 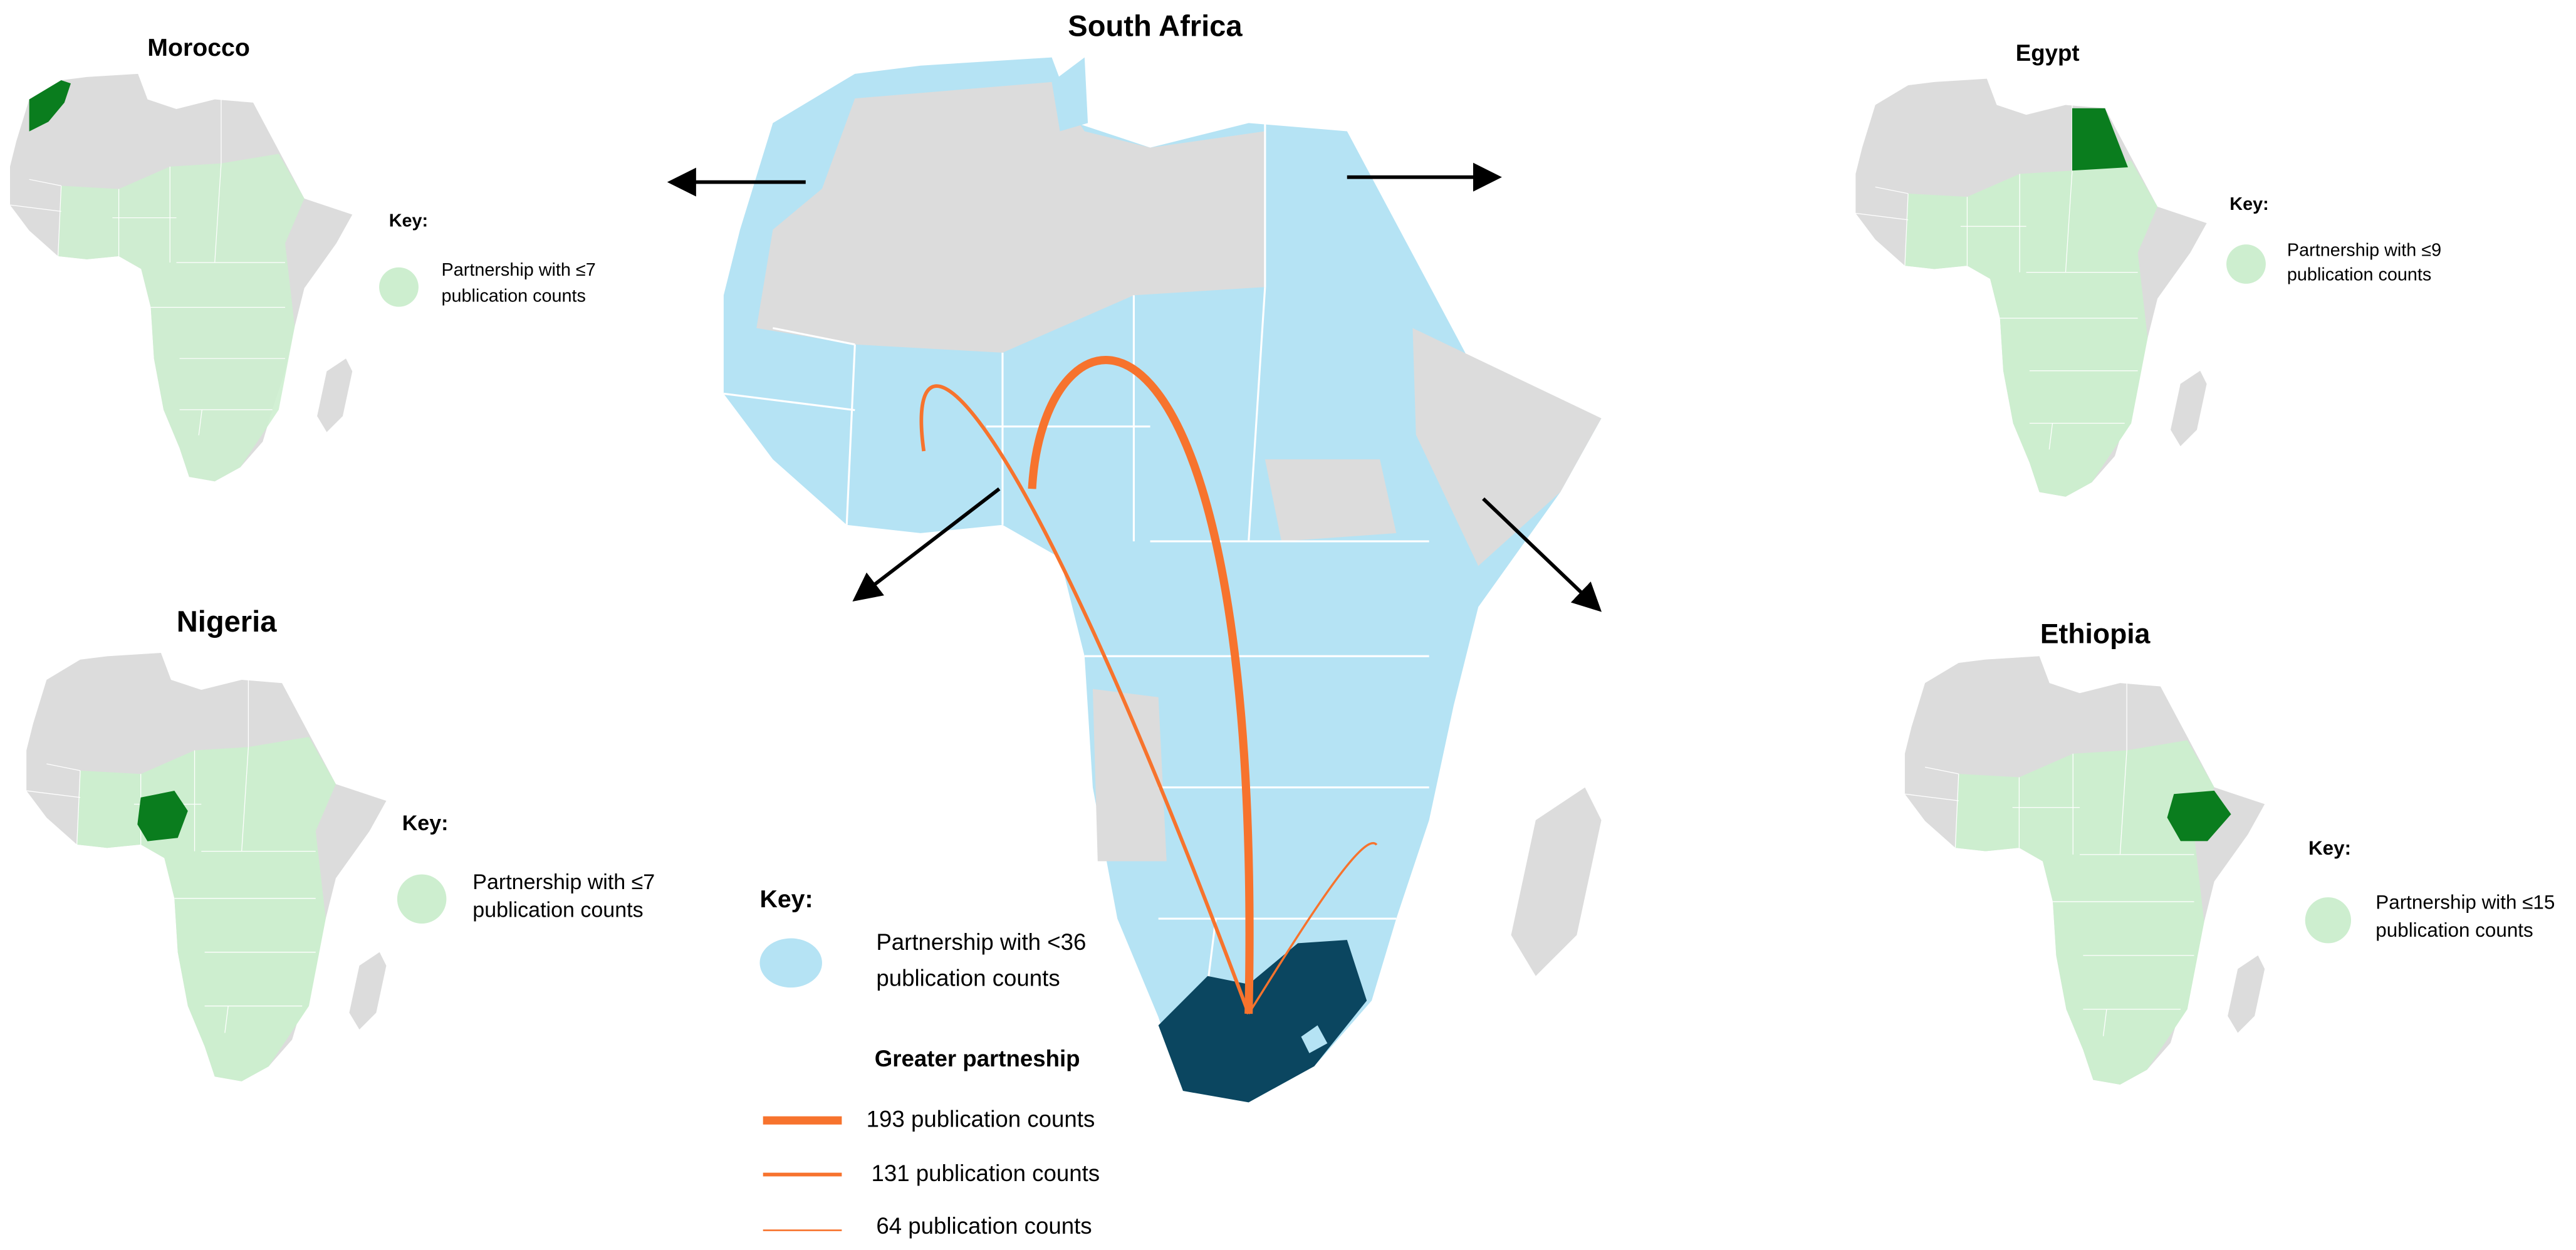 What do you see at coordinates (2095, 633) in the screenshot?
I see `inset-title: Ethiopia` at bounding box center [2095, 633].